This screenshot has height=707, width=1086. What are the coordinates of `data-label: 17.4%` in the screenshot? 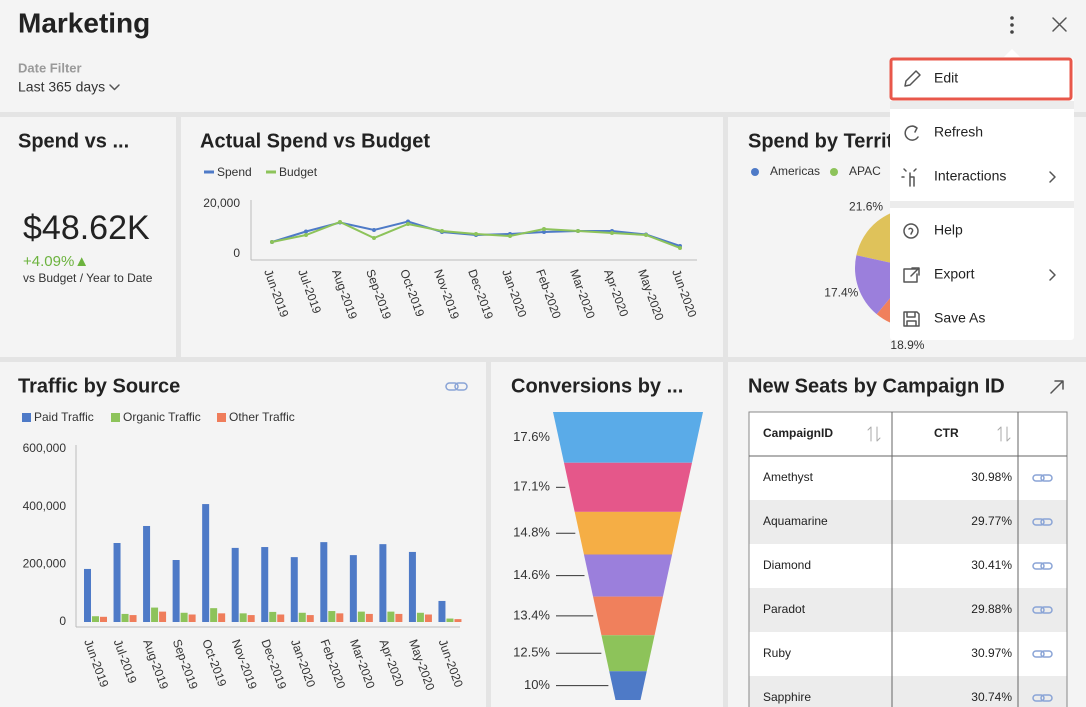 It's located at (841, 293).